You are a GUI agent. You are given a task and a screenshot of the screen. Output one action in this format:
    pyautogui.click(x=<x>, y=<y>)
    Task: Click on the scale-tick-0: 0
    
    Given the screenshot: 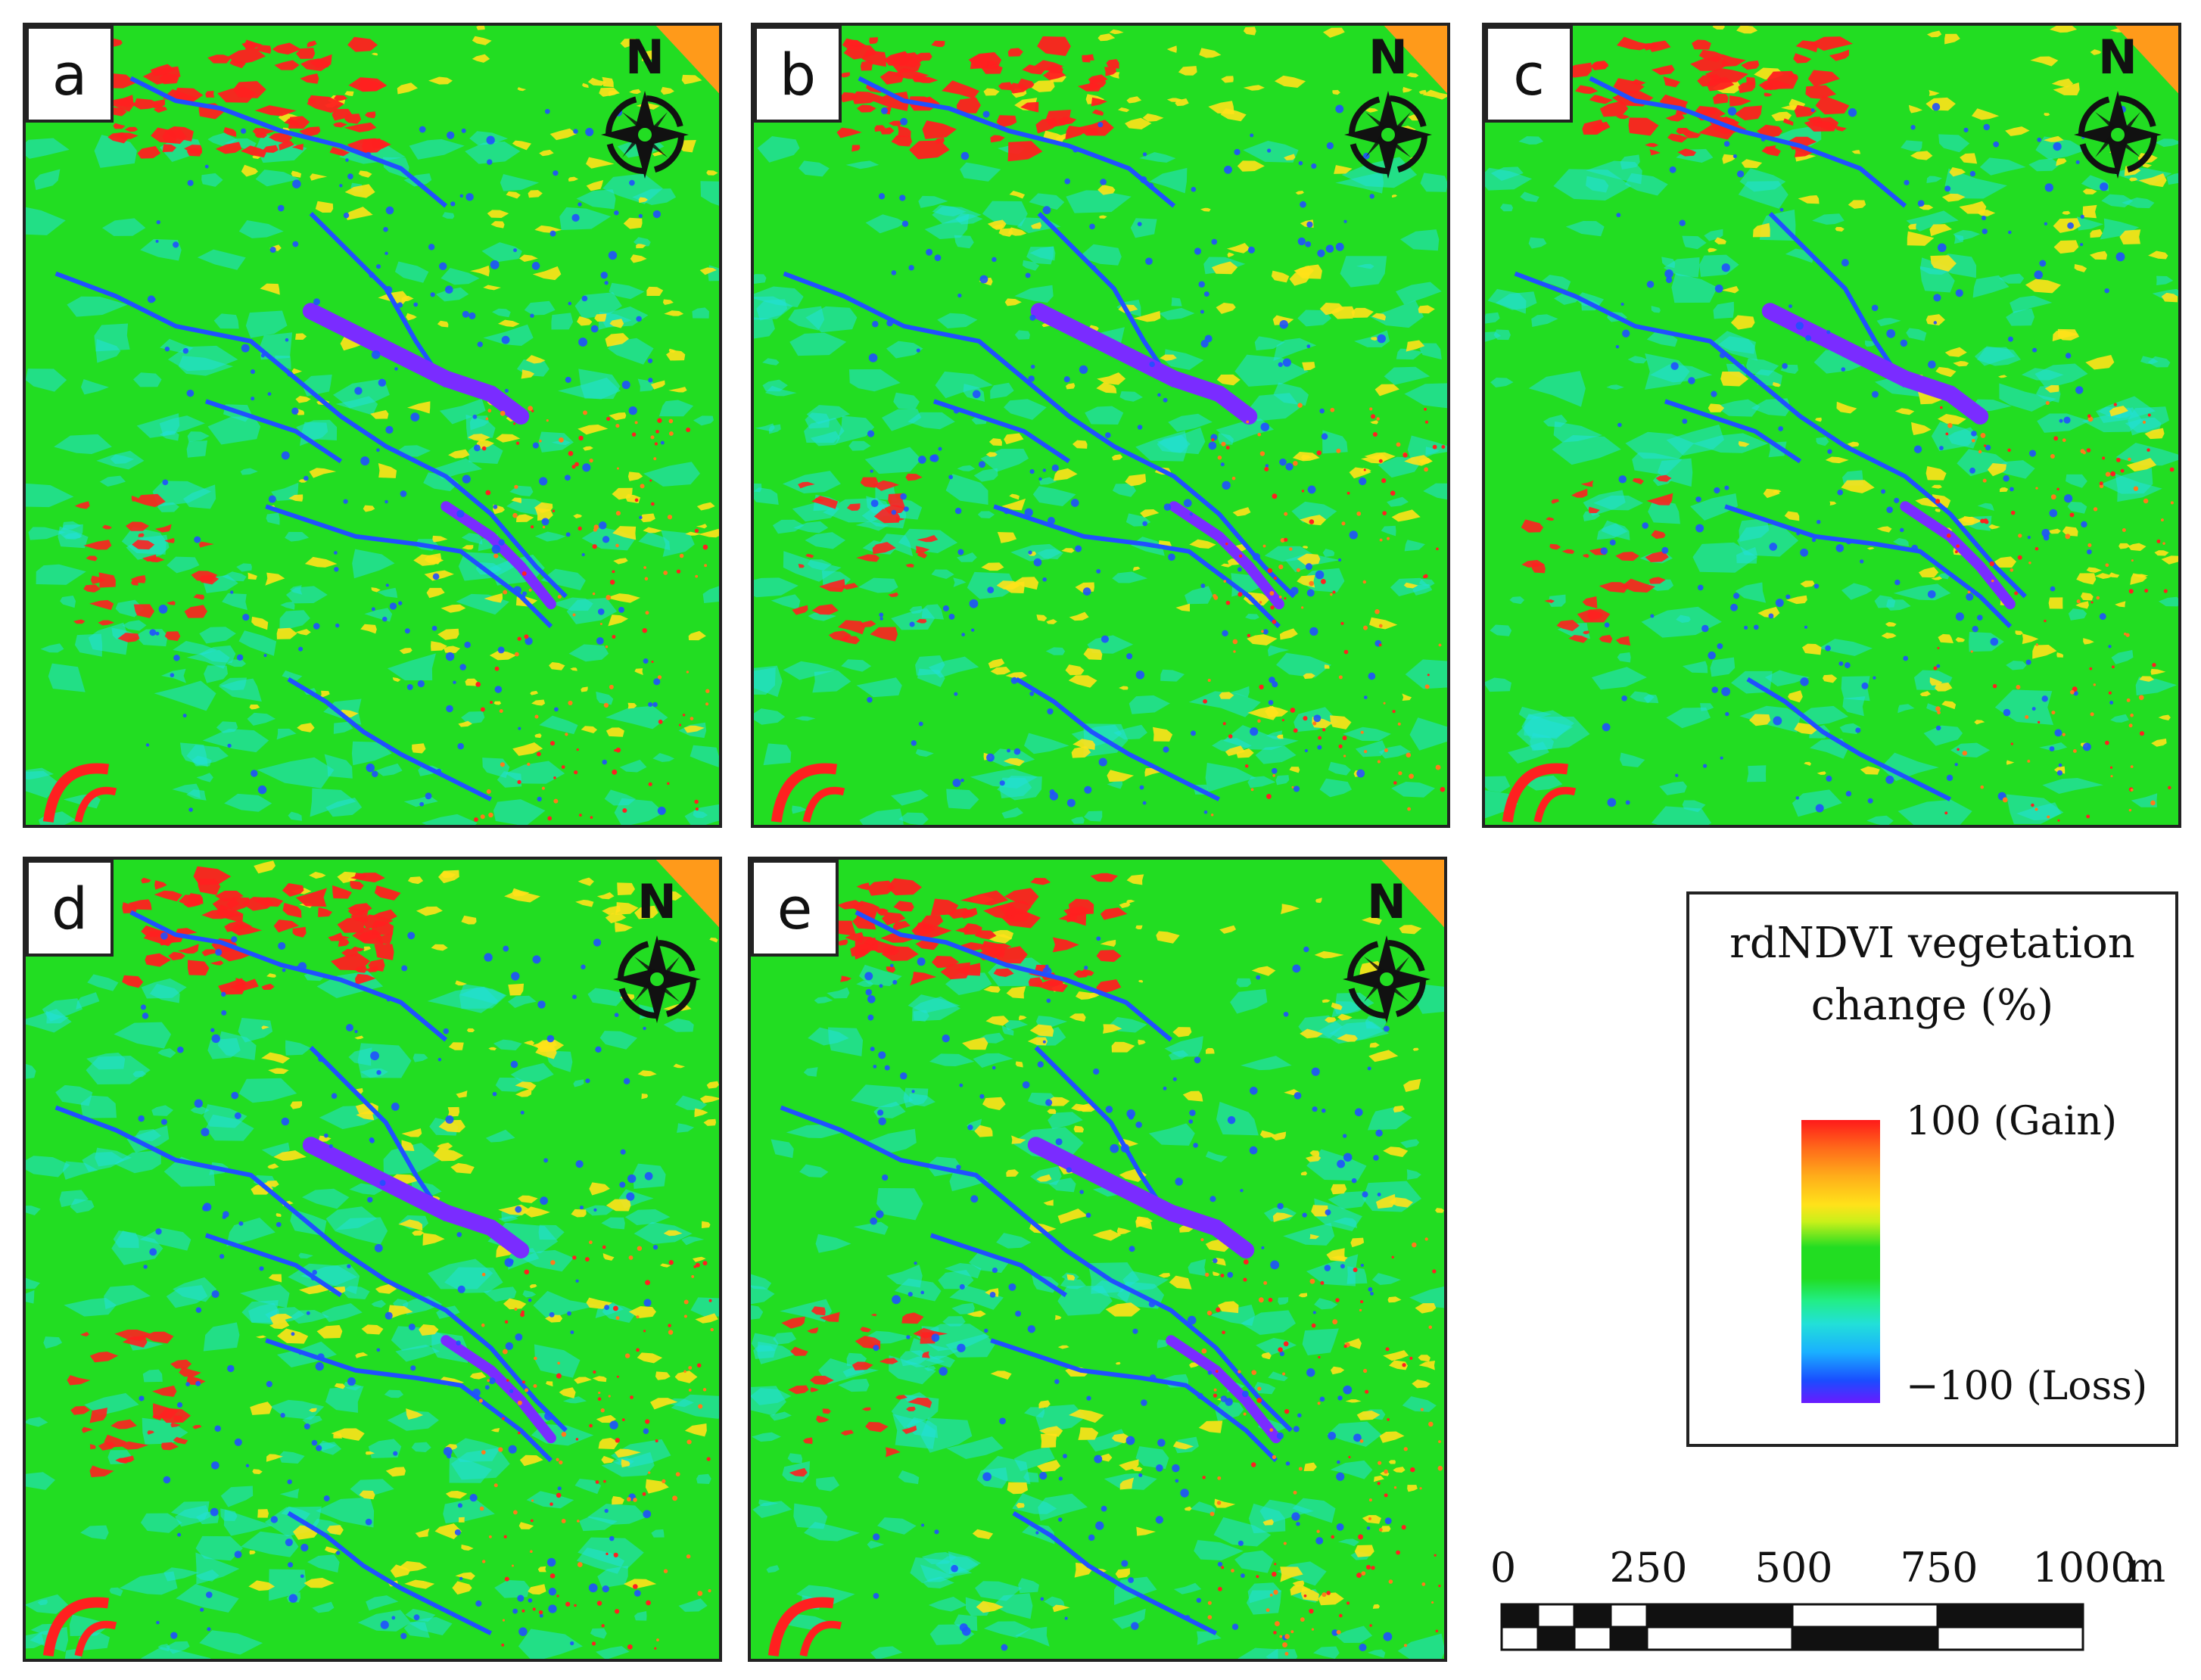 What is the action you would take?
    pyautogui.click(x=1503, y=1568)
    